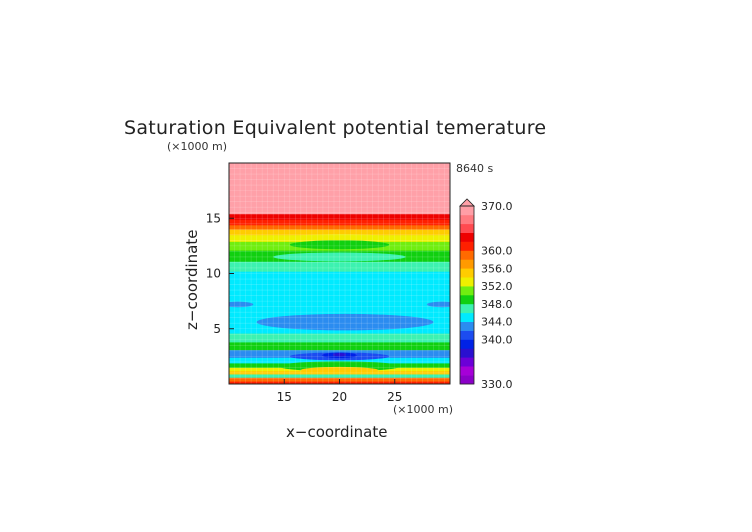  I want to click on x-tick-label: 15, so click(284, 397).